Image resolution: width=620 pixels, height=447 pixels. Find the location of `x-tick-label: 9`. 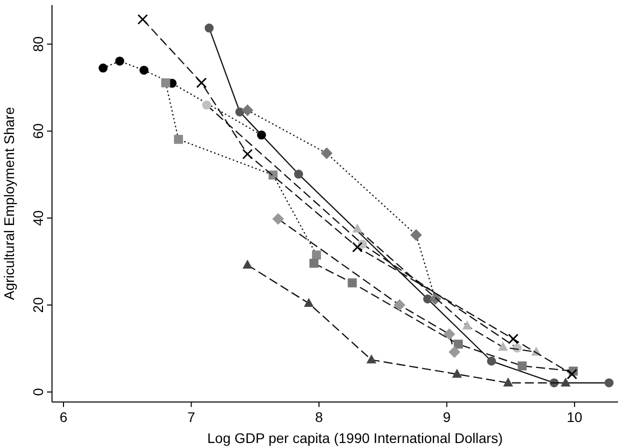

x-tick-label: 9 is located at coordinates (446, 417).